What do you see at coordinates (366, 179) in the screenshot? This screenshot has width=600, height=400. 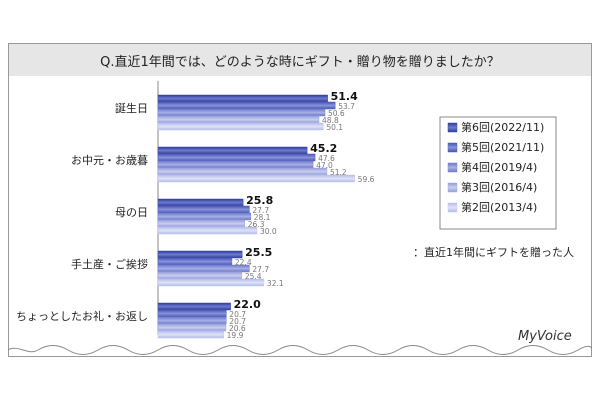 I see `value-label: 59.6` at bounding box center [366, 179].